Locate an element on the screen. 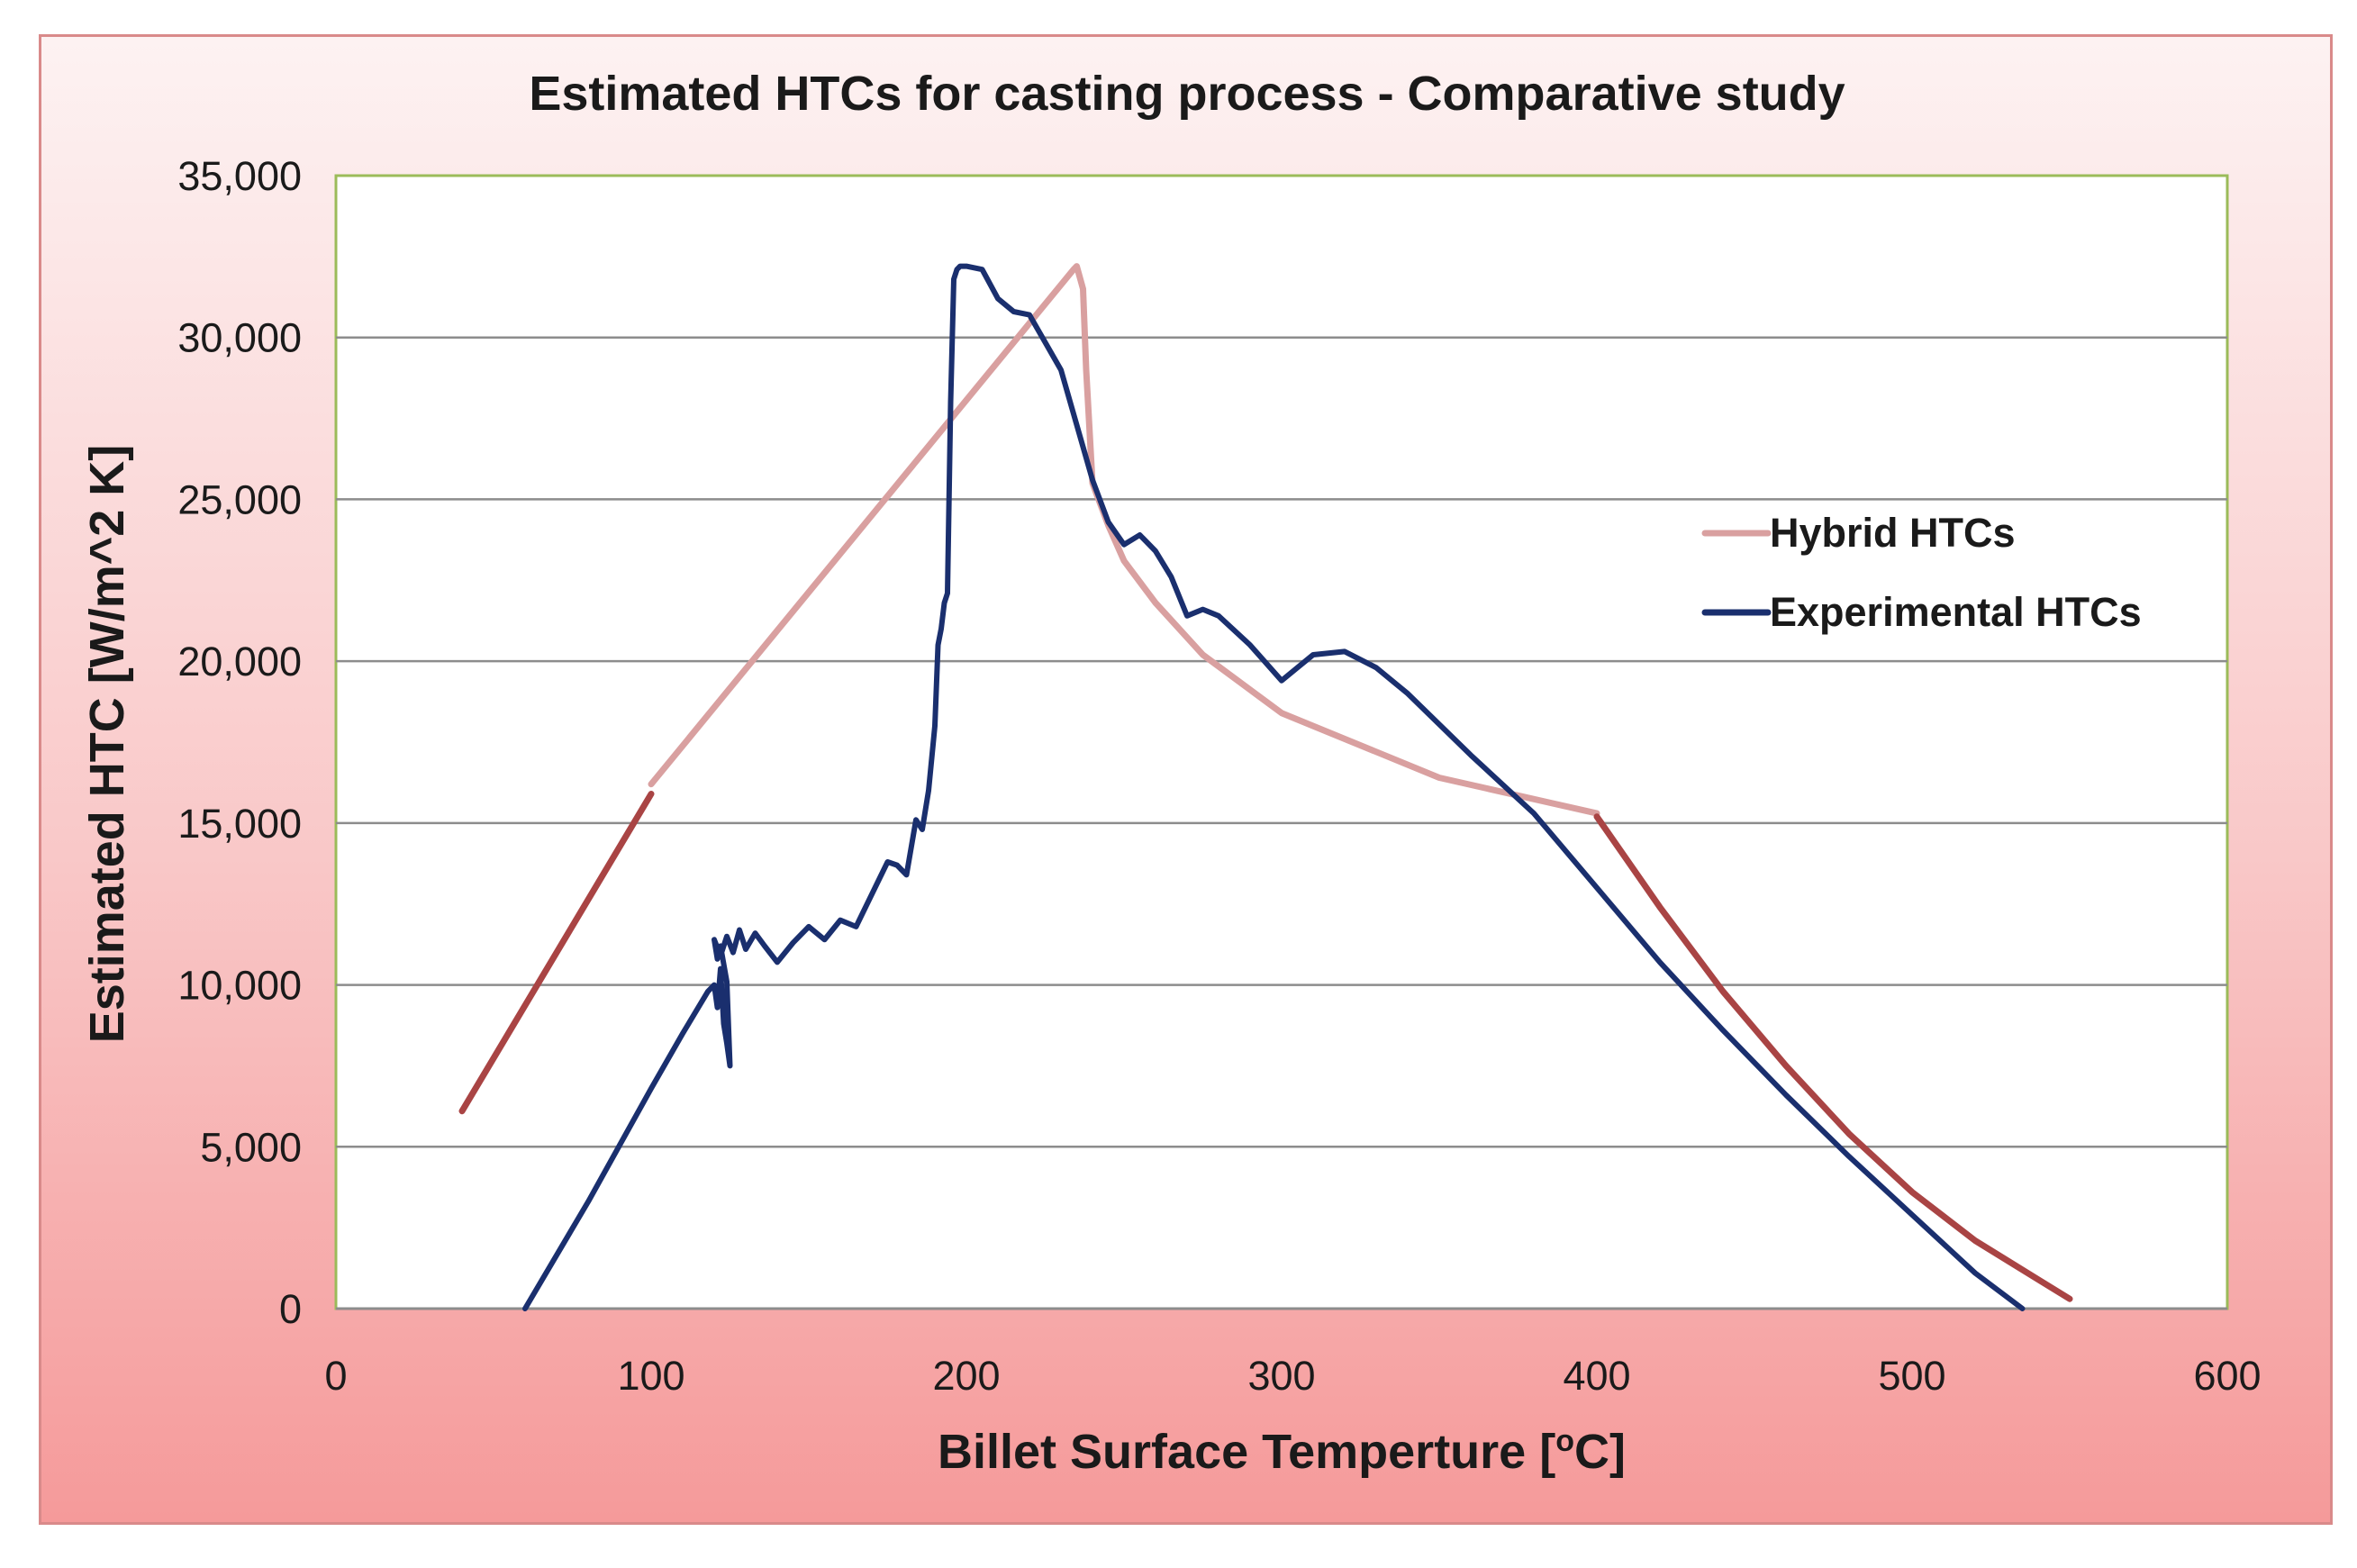 The width and height of the screenshot is (2357, 1568). y-tick-label: 20,000 is located at coordinates (239, 661).